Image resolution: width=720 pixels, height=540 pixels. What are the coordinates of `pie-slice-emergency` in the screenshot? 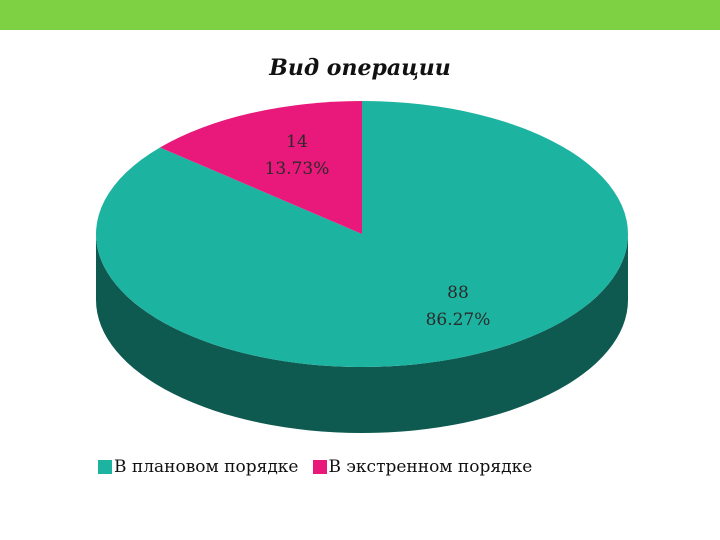 It's located at (260, 167).